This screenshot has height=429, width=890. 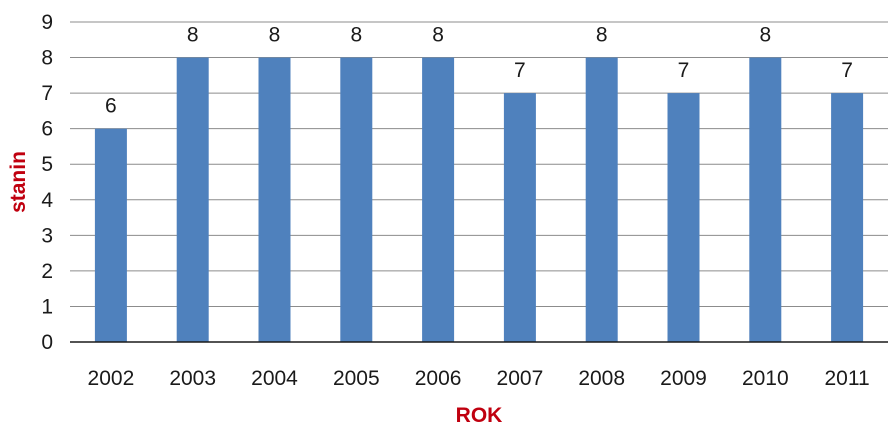 I want to click on y-tick-label: 6, so click(x=47, y=129).